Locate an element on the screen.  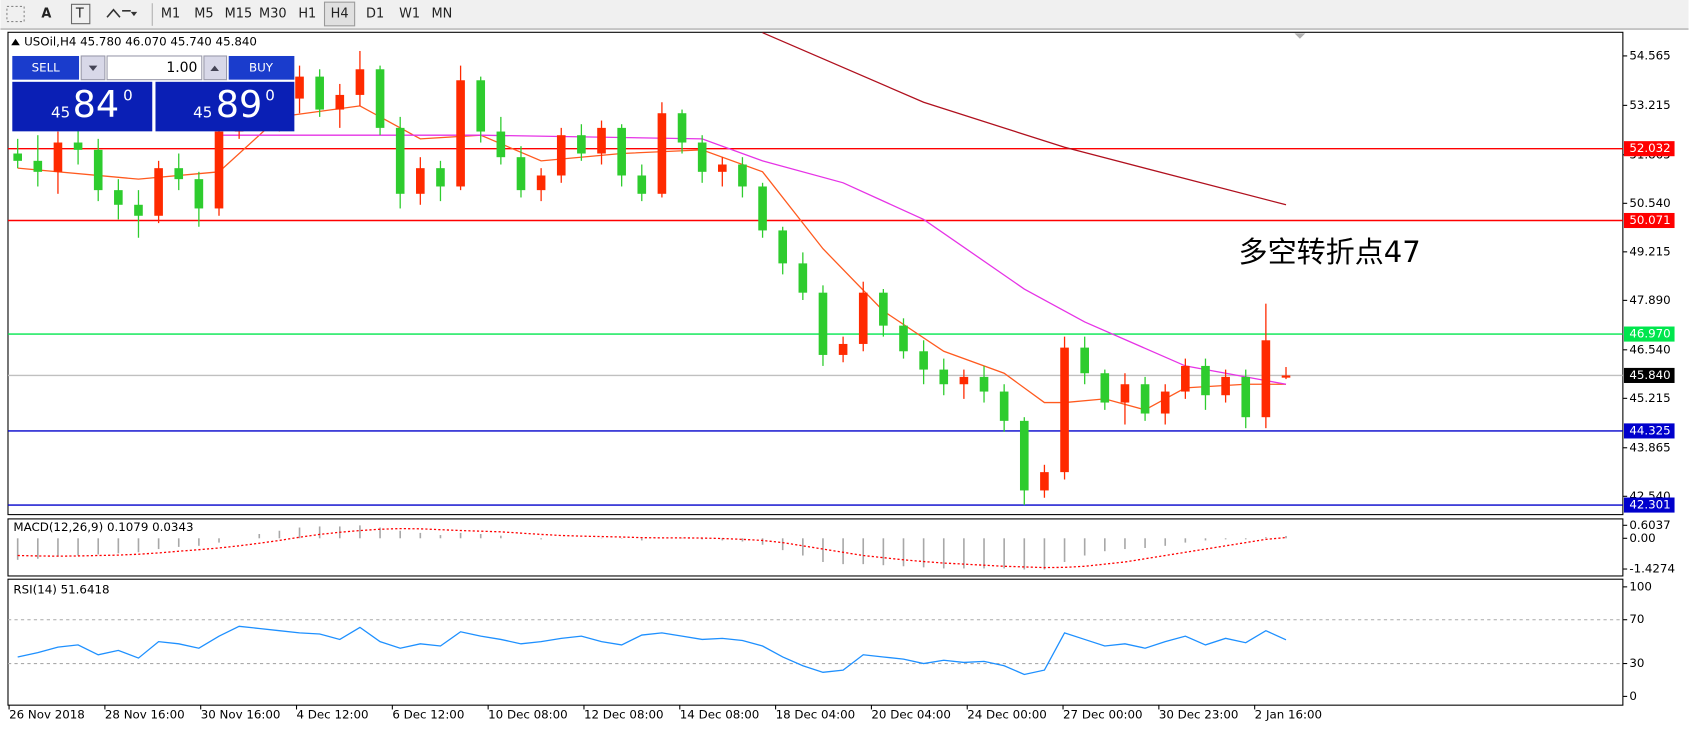
timeframe-button: M5 is located at coordinates (203, 13).